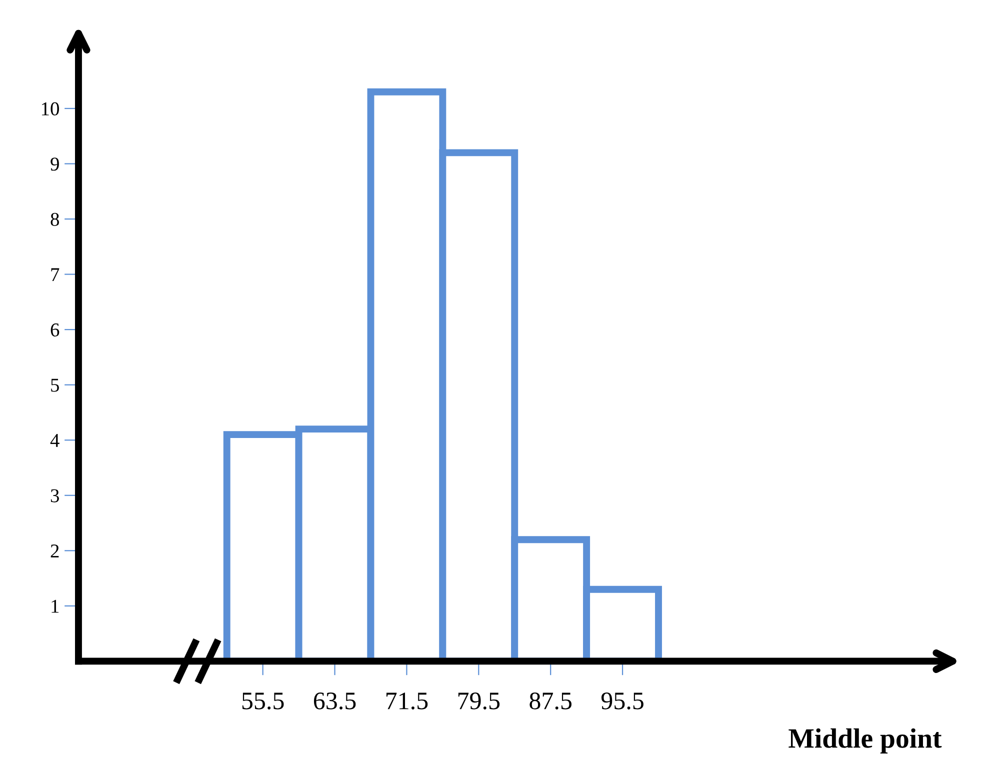 This screenshot has height=760, width=981. Describe the element at coordinates (55, 385) in the screenshot. I see `y-tick-label: 5` at that location.